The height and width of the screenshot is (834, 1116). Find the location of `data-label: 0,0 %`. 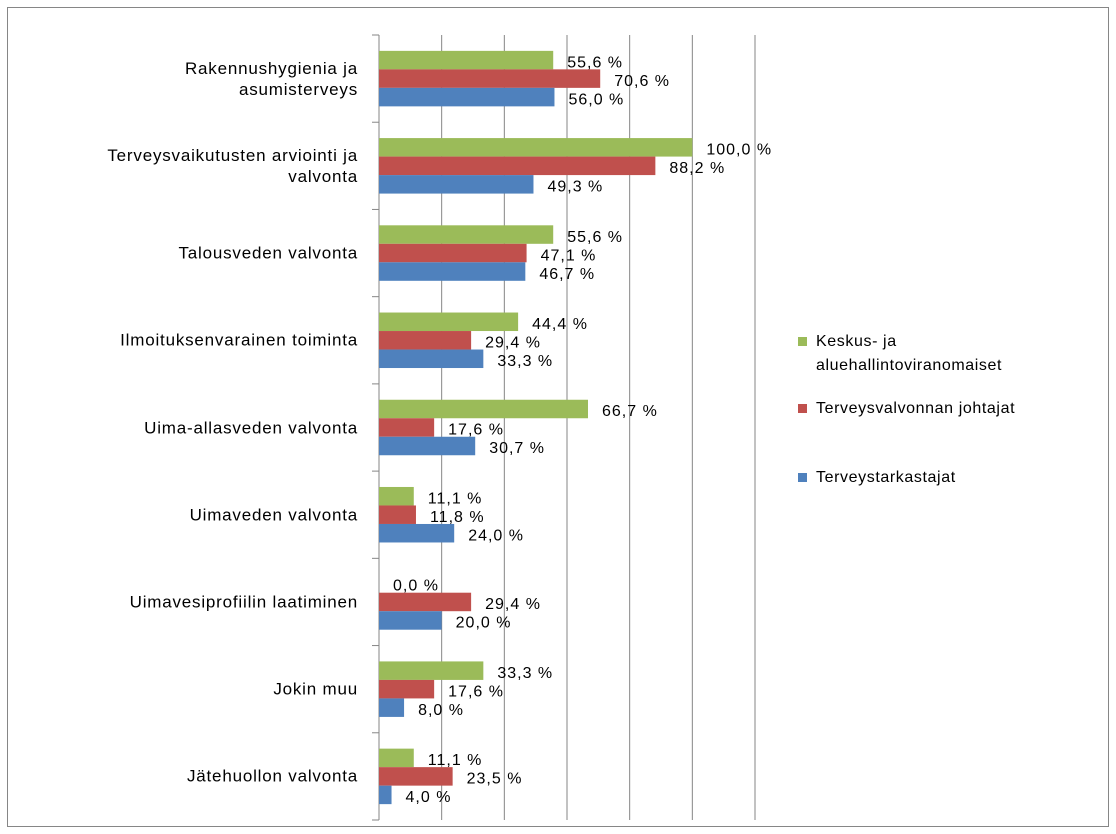

data-label: 0,0 % is located at coordinates (416, 586).